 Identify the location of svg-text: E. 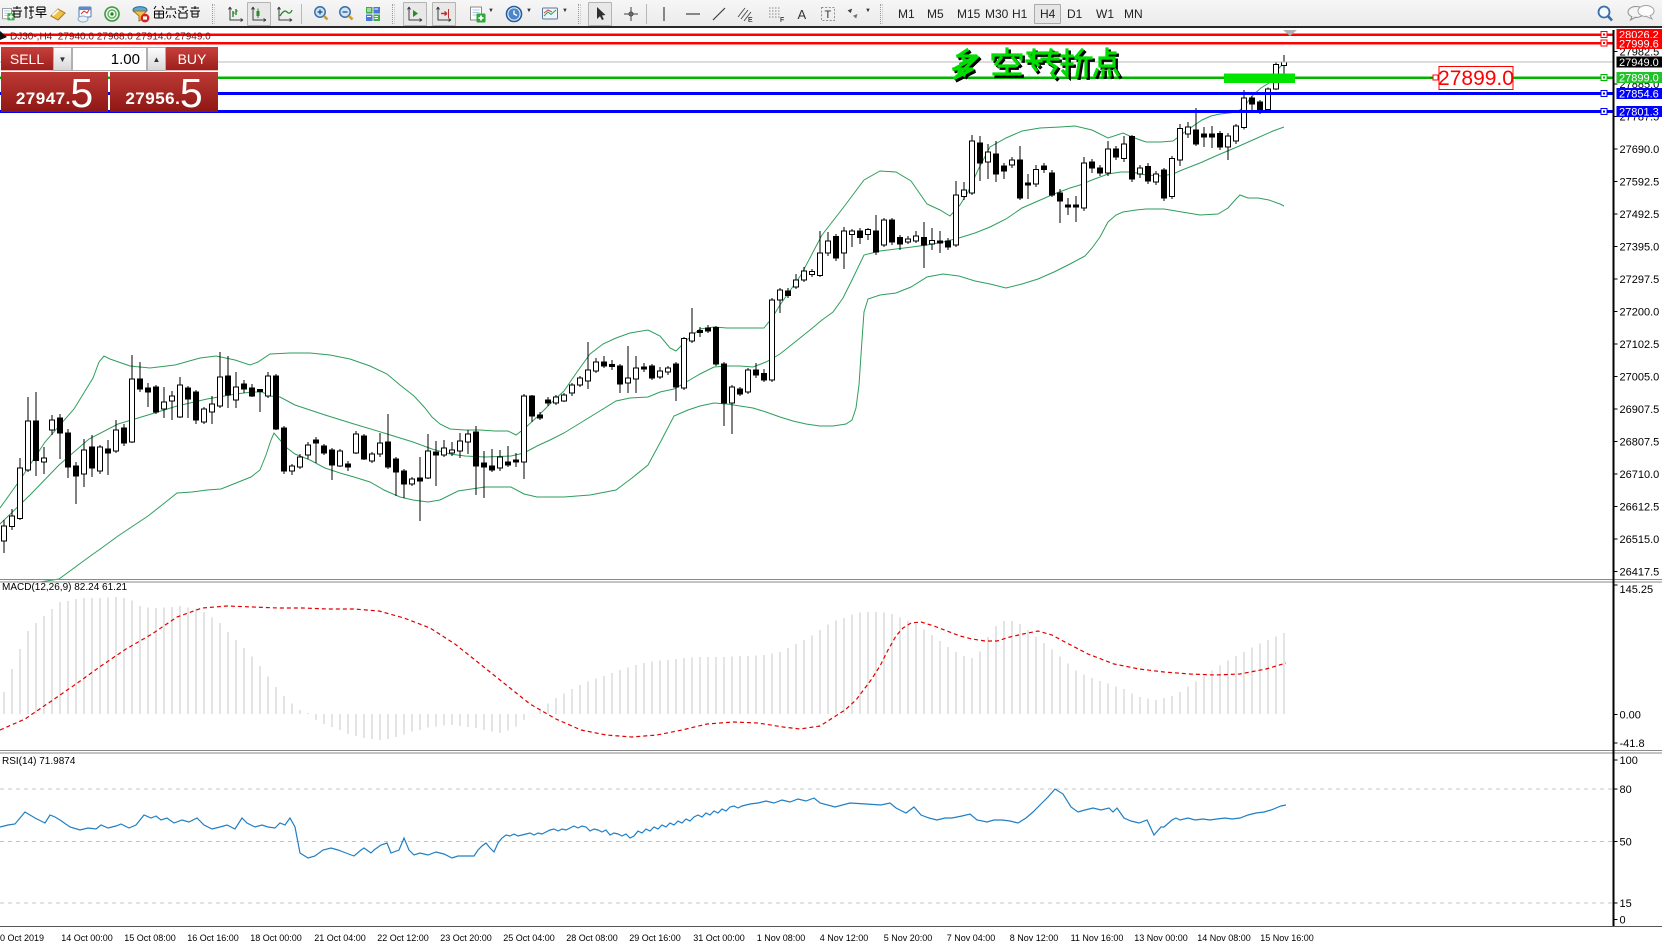
(750, 20).